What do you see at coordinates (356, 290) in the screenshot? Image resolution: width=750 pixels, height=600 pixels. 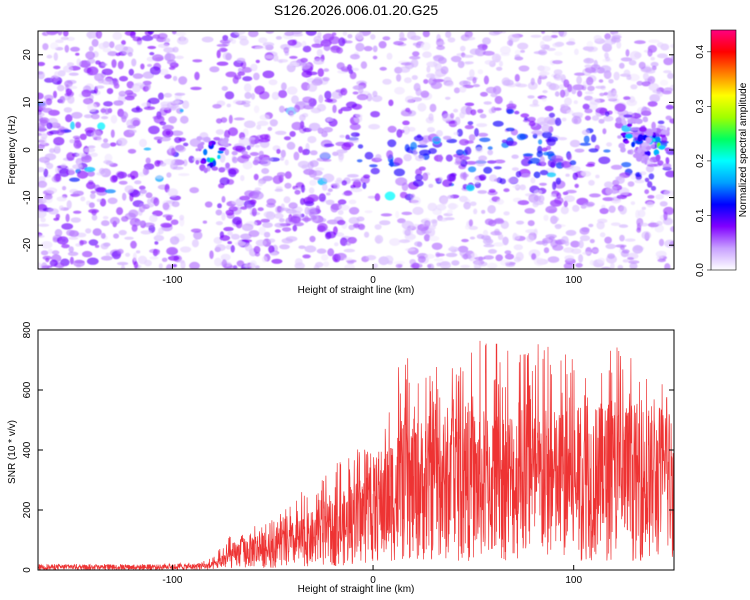 I see `spectrogram-x-axis-label: Height of straight line (km)` at bounding box center [356, 290].